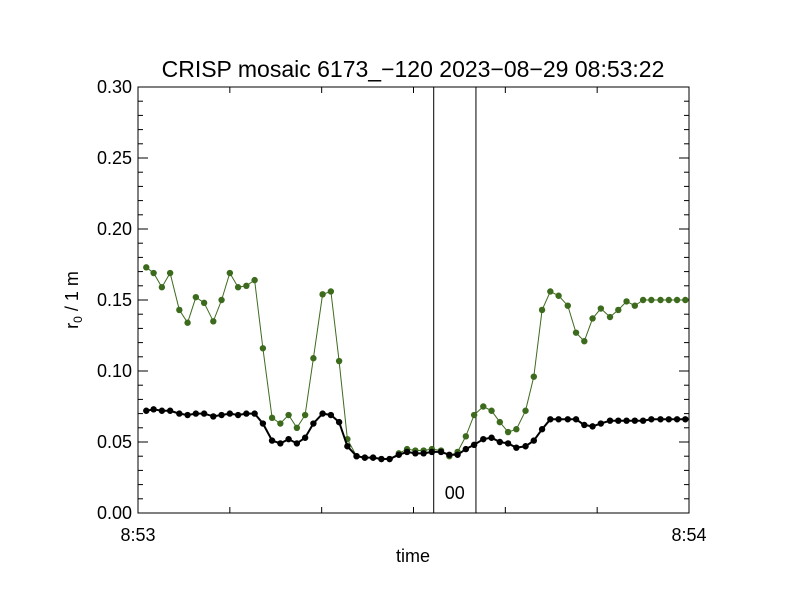 The image size is (792, 612). I want to click on x-tick-label: 8:54, so click(688, 535).